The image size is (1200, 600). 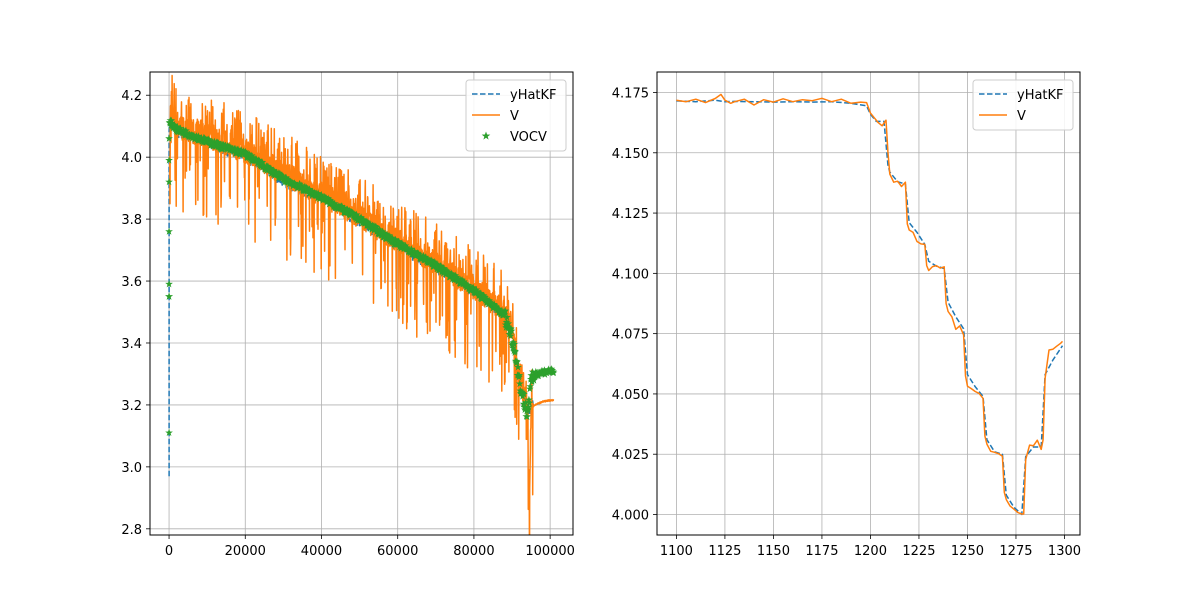 What do you see at coordinates (870, 551) in the screenshot?
I see `x-tick-label: 1200` at bounding box center [870, 551].